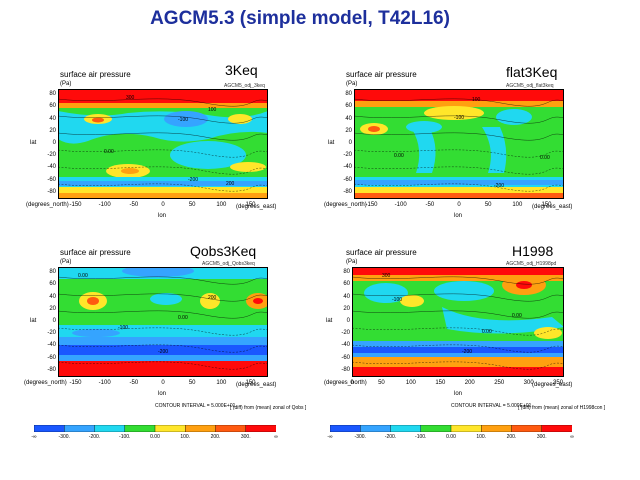 This screenshot has height=480, width=640. What do you see at coordinates (528, 383) in the screenshot?
I see `x-tick-label: 300` at bounding box center [528, 383].